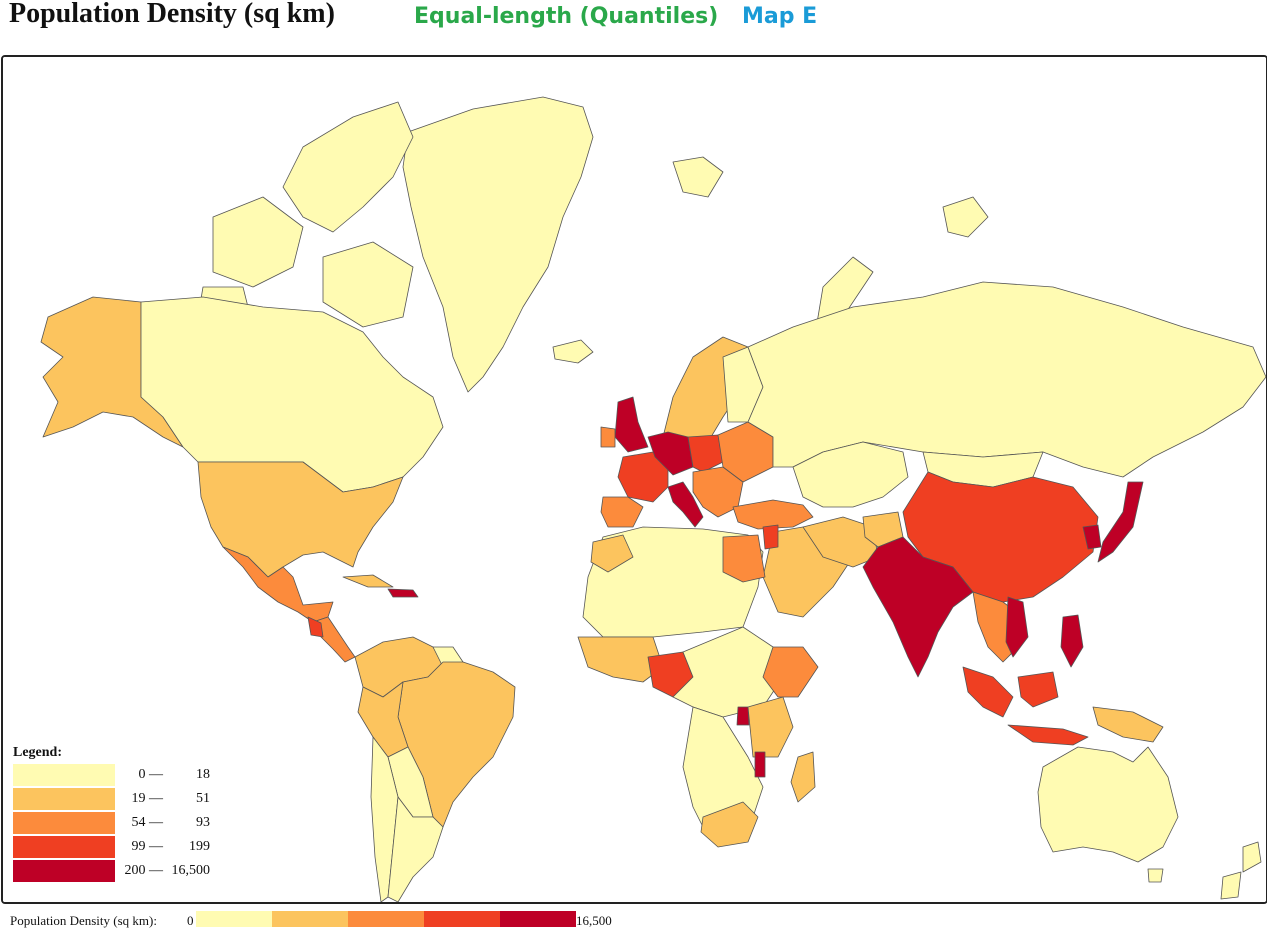  I want to click on legend-row: 54 — 93, so click(123, 824).